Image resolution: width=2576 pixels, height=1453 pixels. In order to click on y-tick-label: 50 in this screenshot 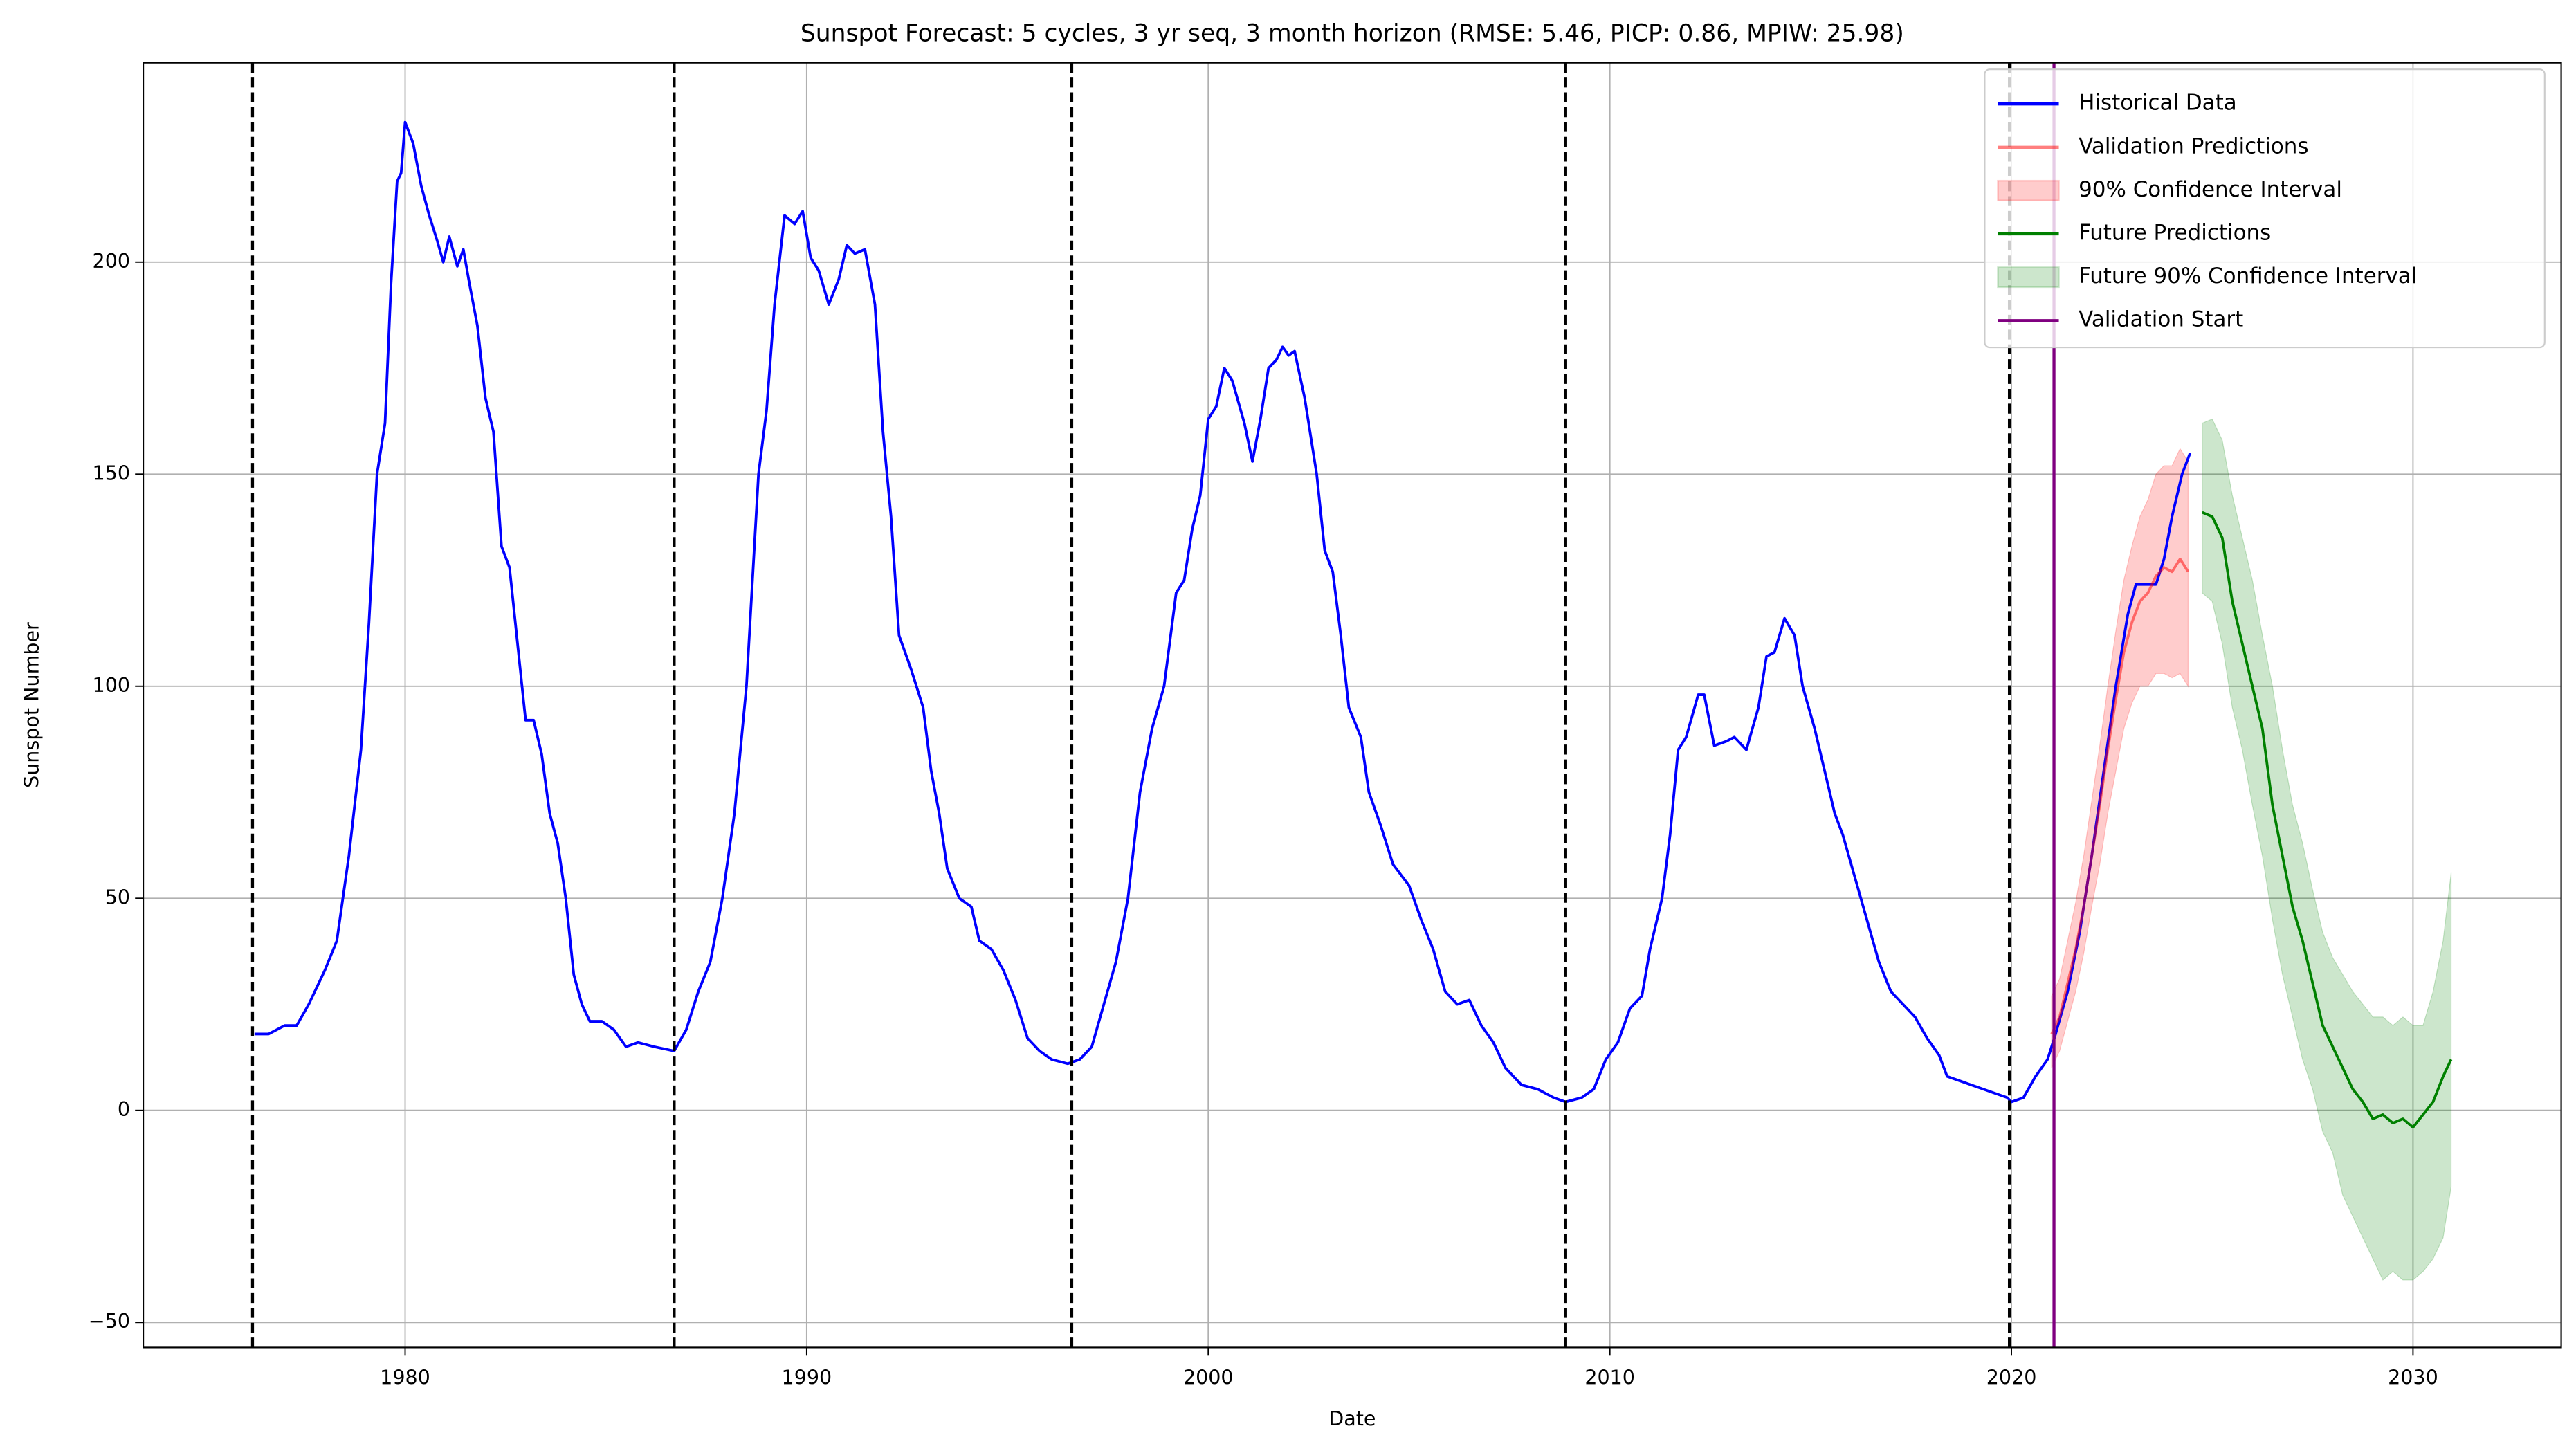, I will do `click(118, 896)`.